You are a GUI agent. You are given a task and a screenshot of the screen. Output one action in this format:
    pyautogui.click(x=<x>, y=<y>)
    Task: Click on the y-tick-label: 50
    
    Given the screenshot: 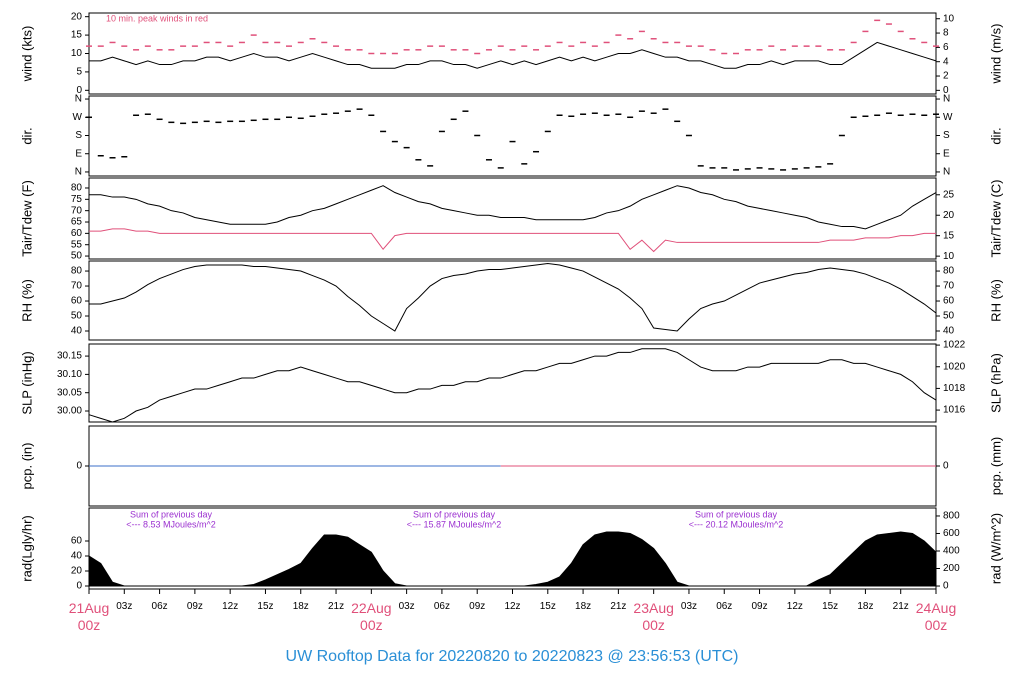 What is the action you would take?
    pyautogui.click(x=77, y=256)
    